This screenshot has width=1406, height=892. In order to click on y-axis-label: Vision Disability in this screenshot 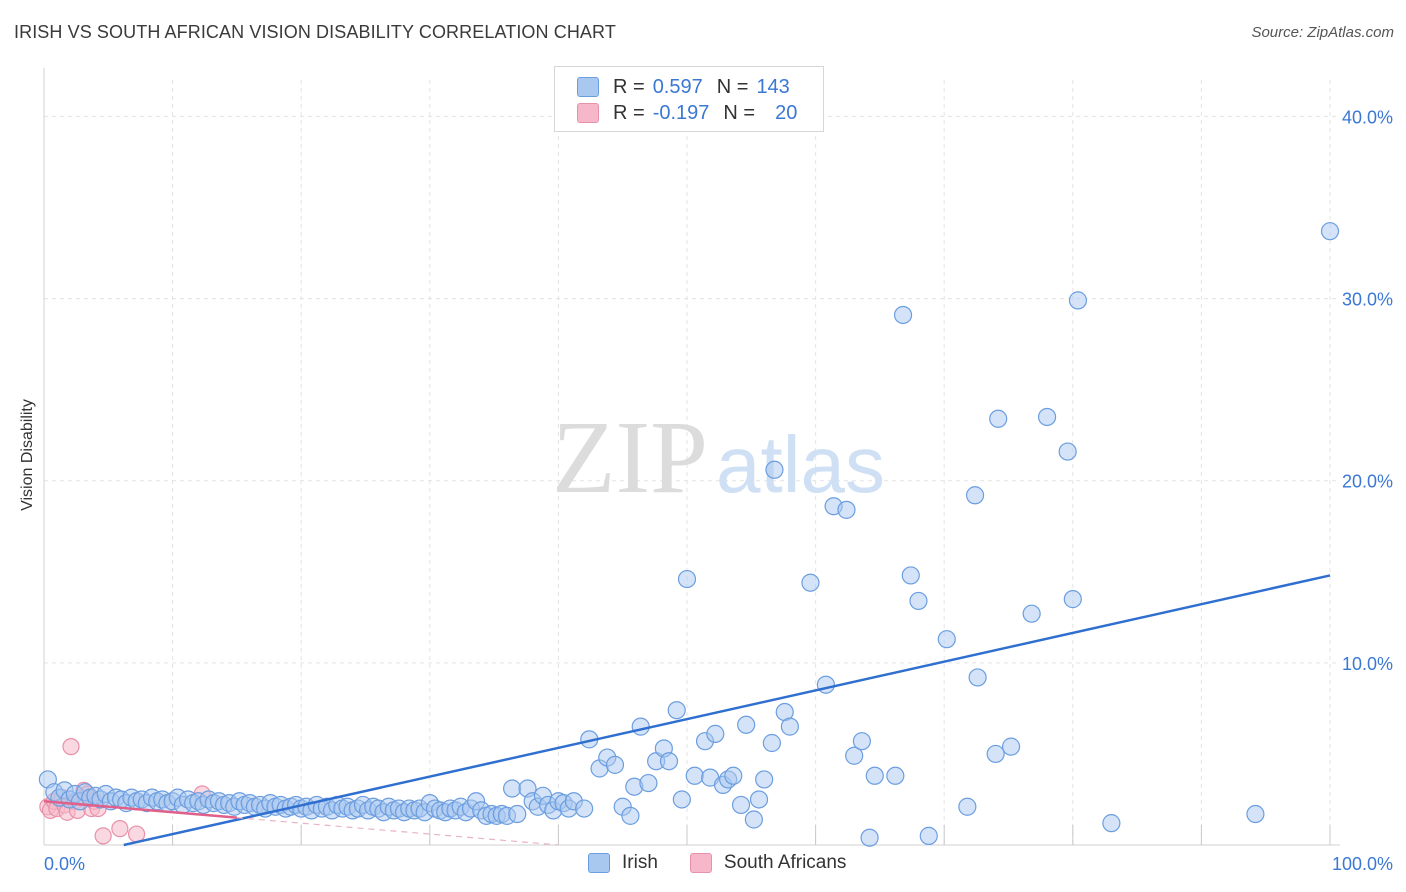, I will do `click(27, 455)`.